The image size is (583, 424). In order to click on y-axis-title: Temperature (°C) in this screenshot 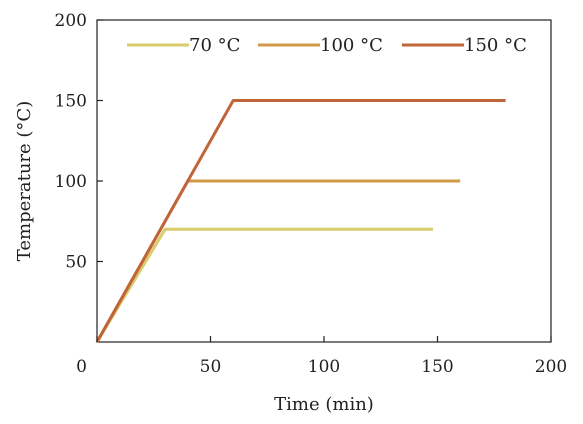, I will do `click(24, 181)`.